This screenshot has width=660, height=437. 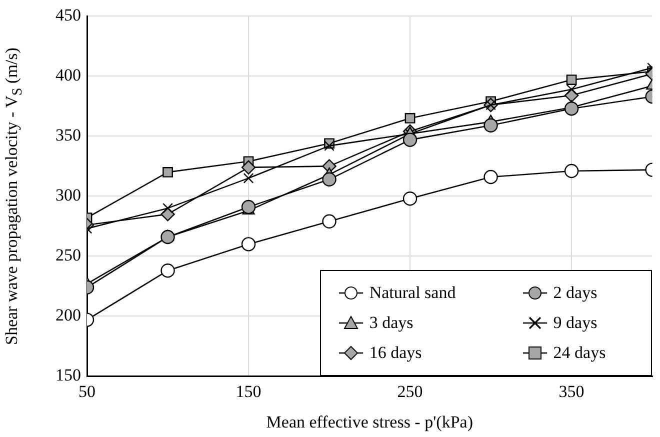 I want to click on x-tick-label: 350, so click(x=571, y=391).